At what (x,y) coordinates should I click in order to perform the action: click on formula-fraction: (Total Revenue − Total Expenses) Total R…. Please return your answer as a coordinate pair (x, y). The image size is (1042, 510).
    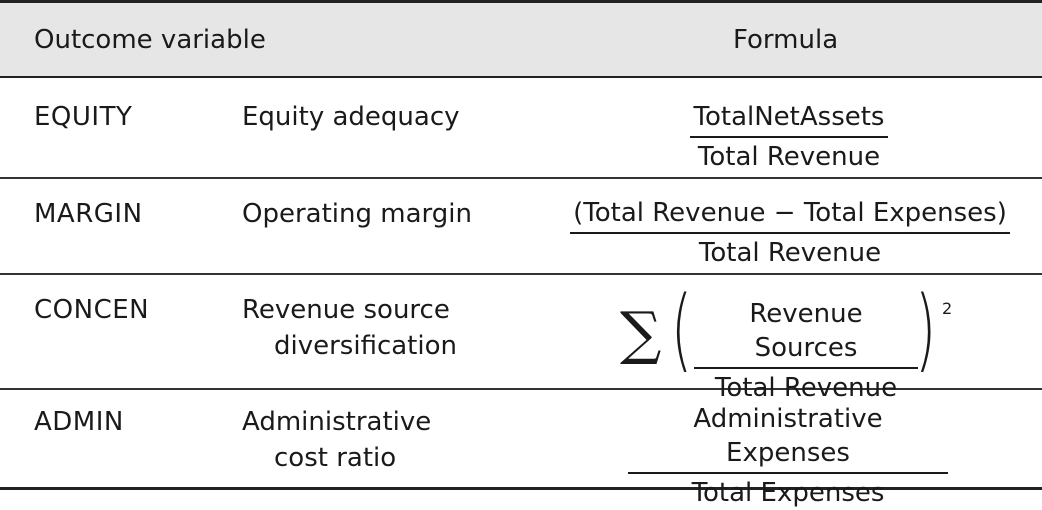
    Looking at the image, I should click on (790, 233).